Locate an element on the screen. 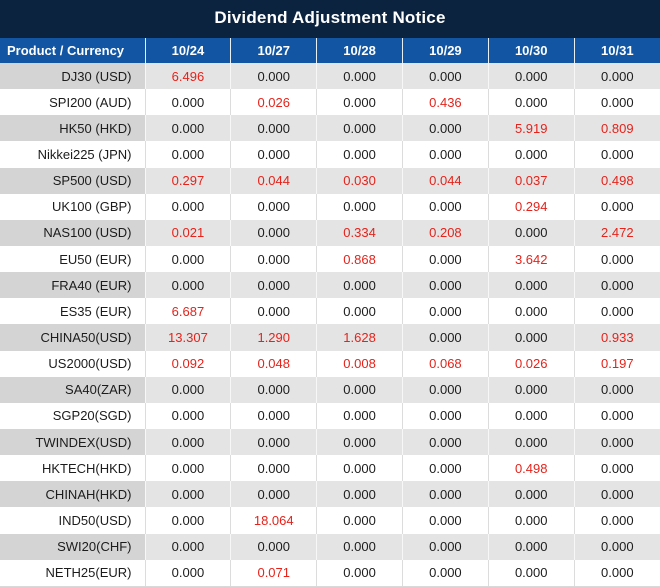 This screenshot has height=587, width=660. value-cell: 0.030 is located at coordinates (359, 180).